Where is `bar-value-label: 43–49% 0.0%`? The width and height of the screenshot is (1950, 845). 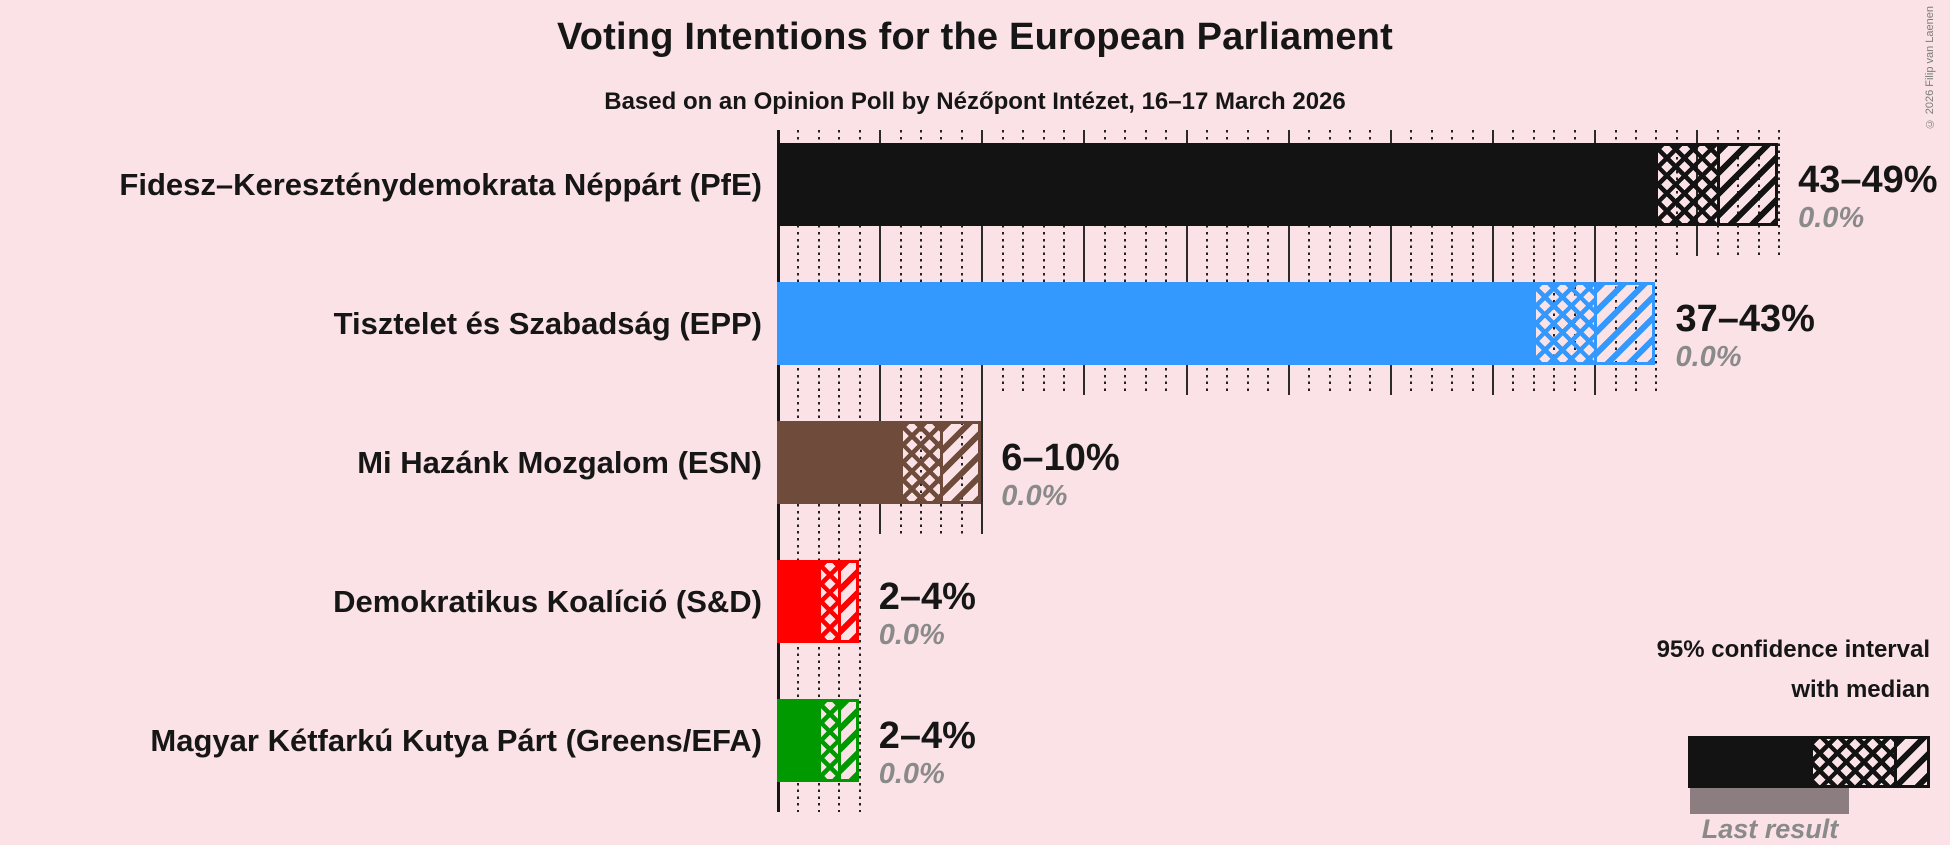
bar-value-label: 43–49% 0.0% is located at coordinates (1867, 192).